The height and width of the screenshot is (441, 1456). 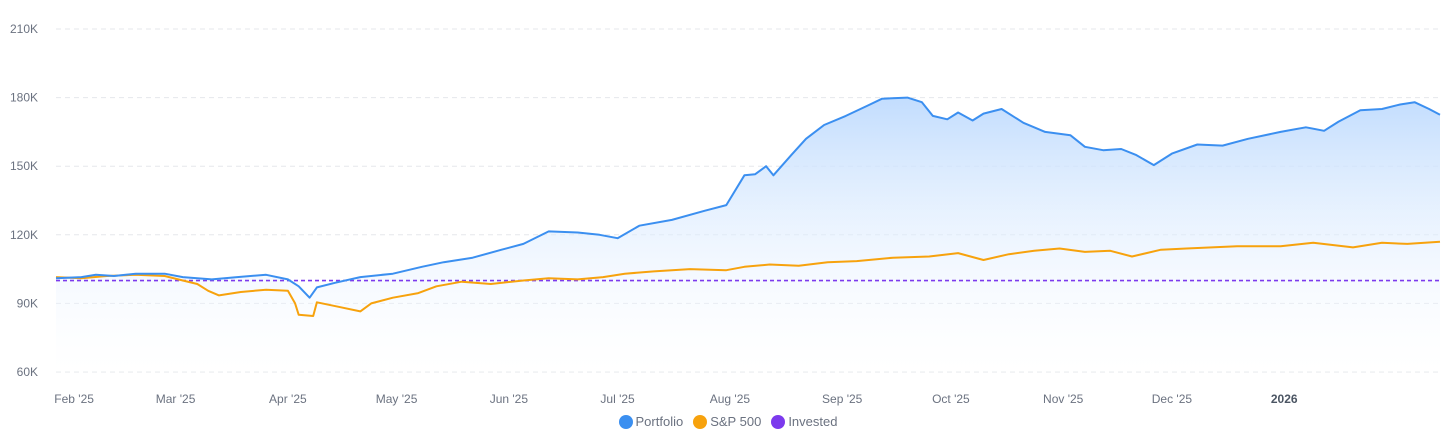 I want to click on x-tick-label: Aug '25, so click(x=730, y=399).